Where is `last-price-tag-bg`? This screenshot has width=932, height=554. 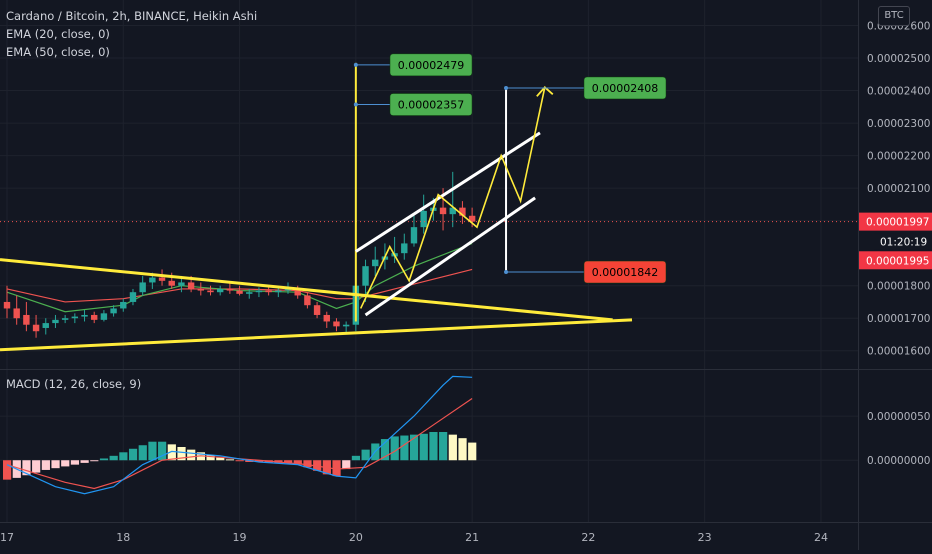 last-price-tag-bg is located at coordinates (895, 221).